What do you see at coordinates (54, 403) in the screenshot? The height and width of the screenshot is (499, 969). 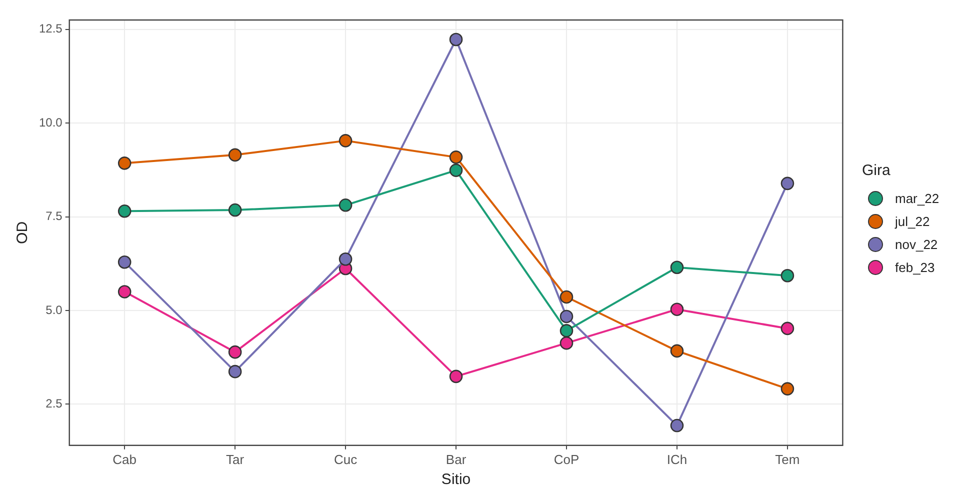 I see `y-tick-label: 2.5` at bounding box center [54, 403].